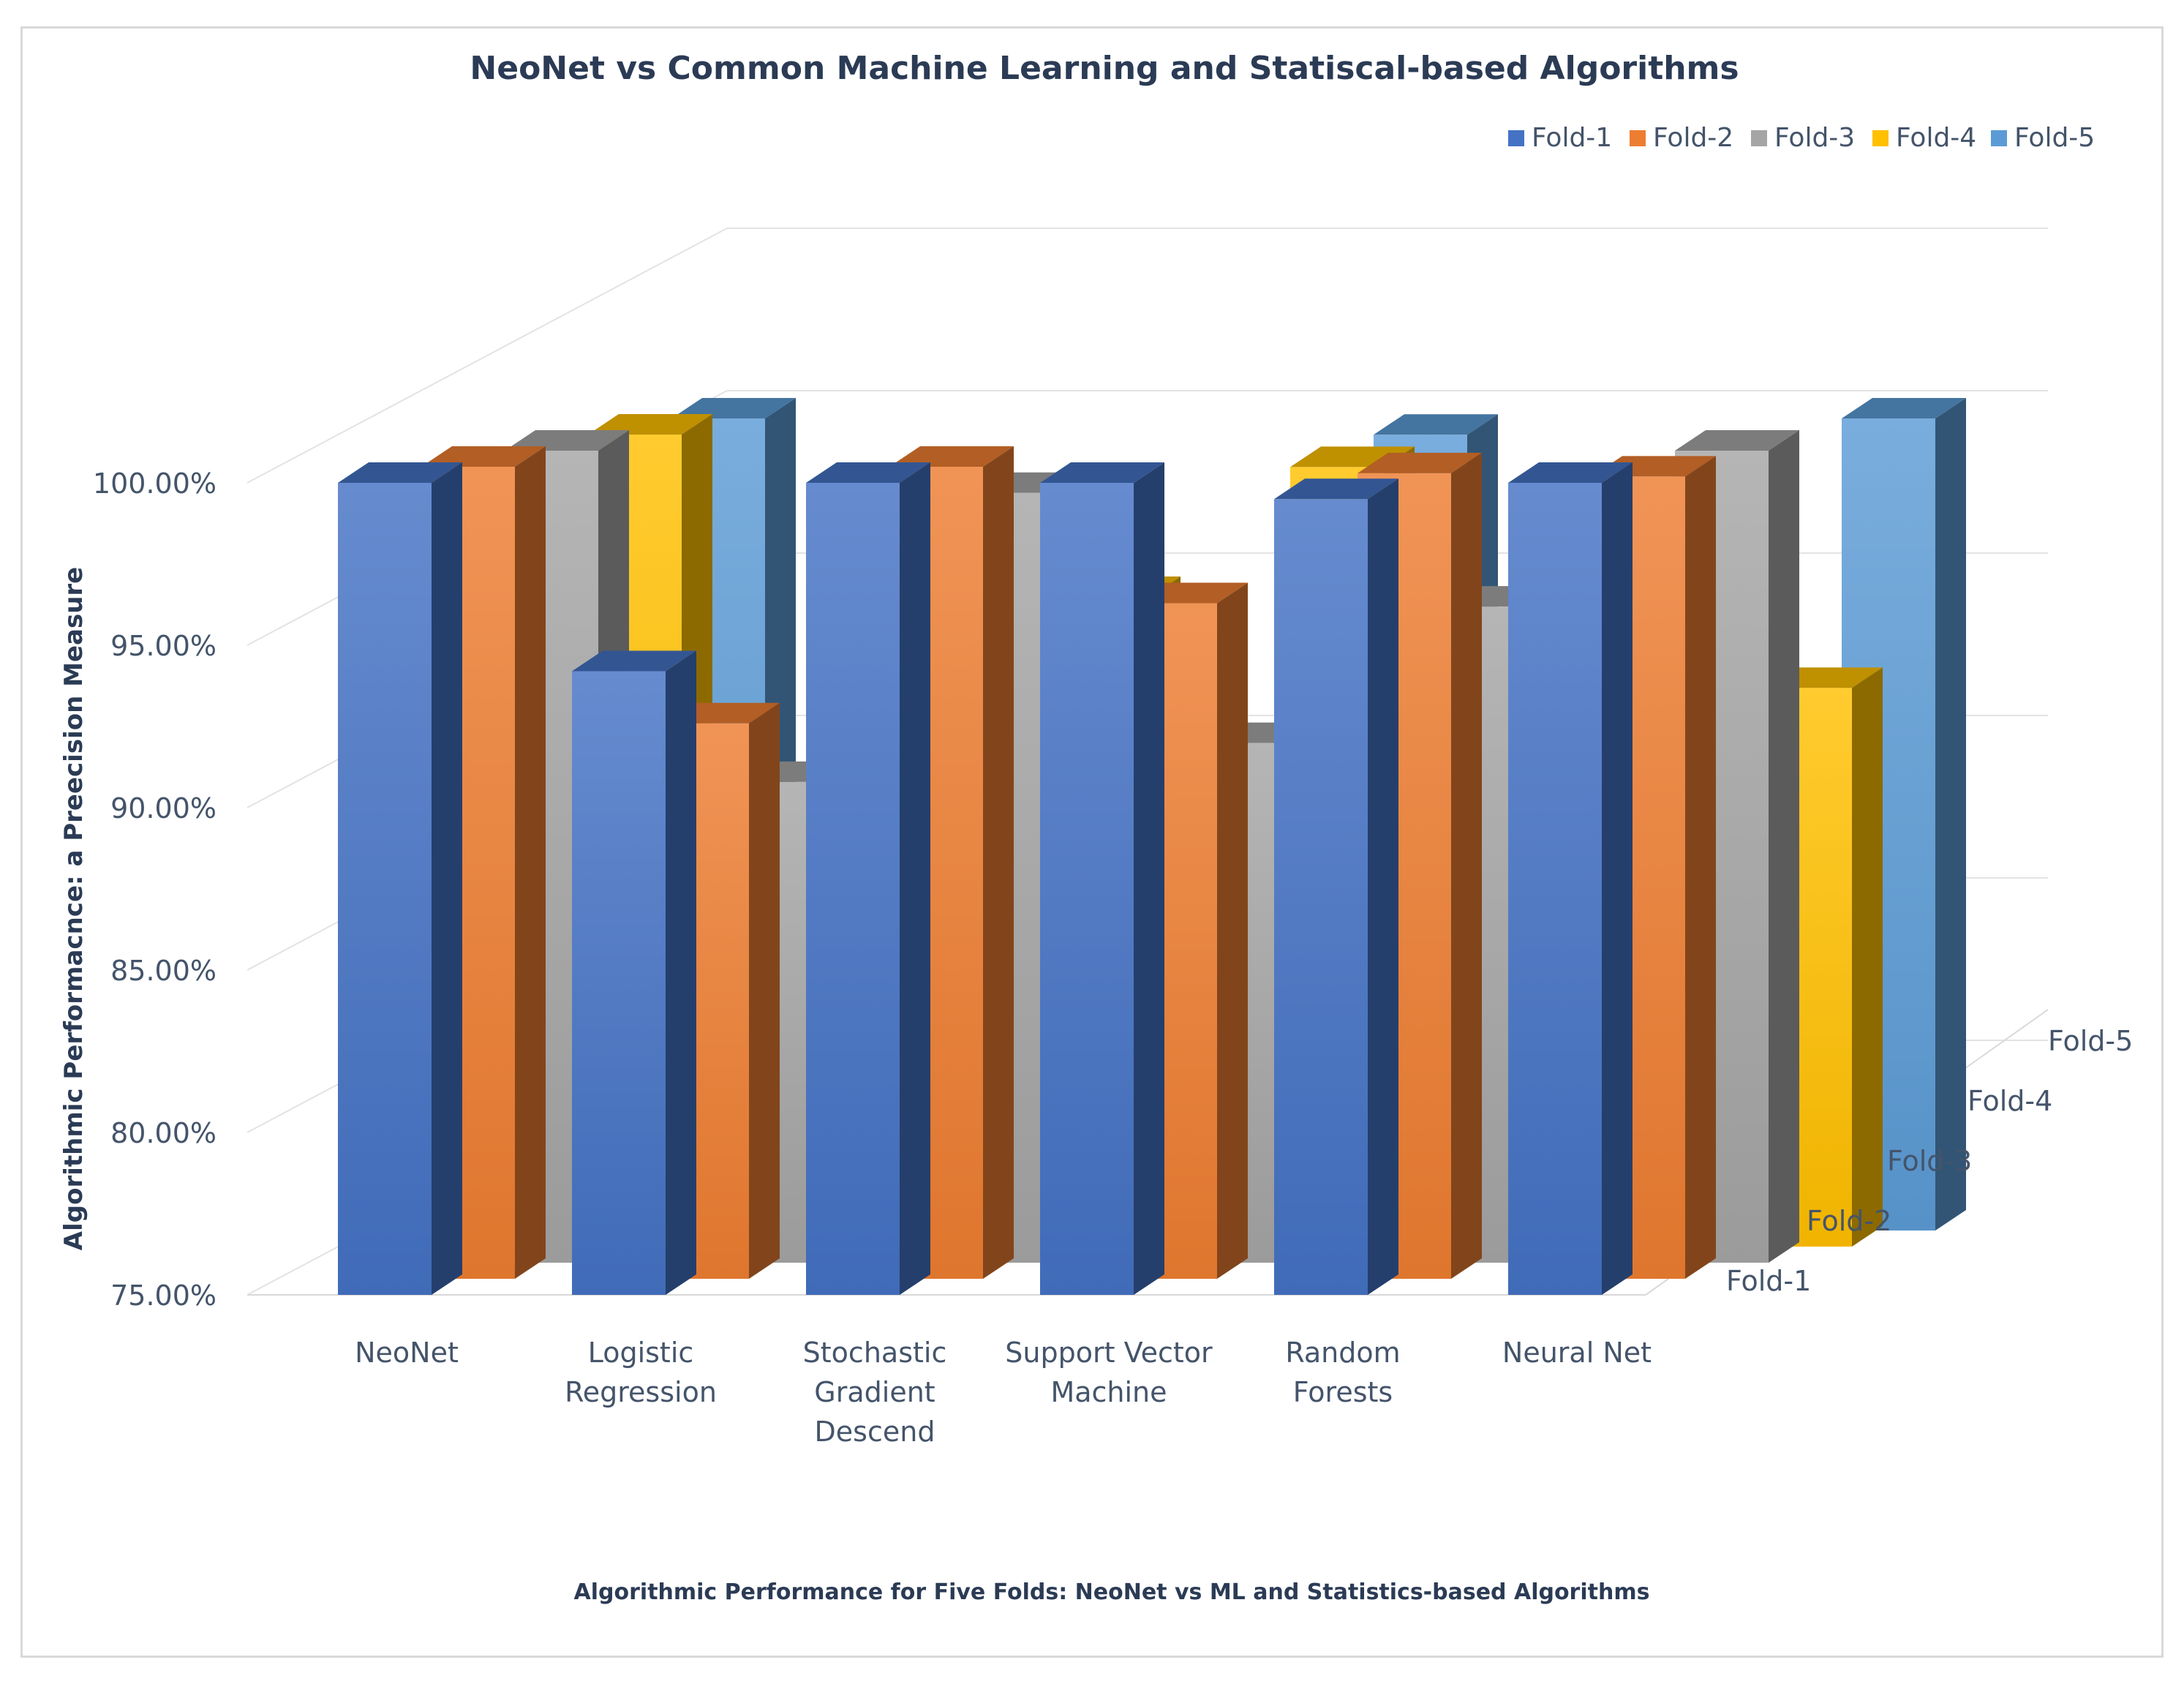 This screenshot has height=1687, width=2184. I want to click on x-category-label: Machine, so click(1108, 1392).